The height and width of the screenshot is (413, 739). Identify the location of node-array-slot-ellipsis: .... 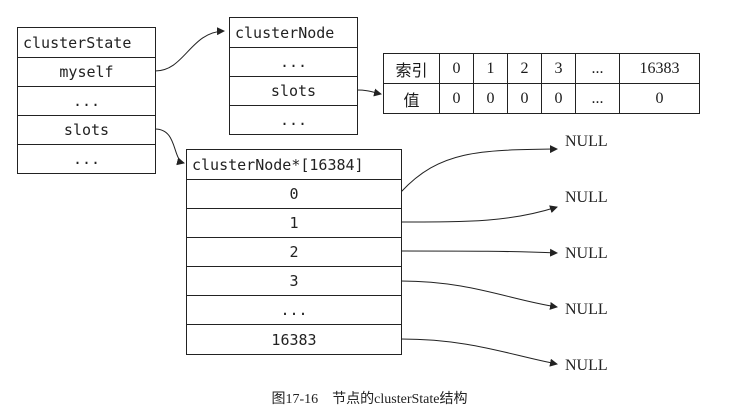
(294, 309).